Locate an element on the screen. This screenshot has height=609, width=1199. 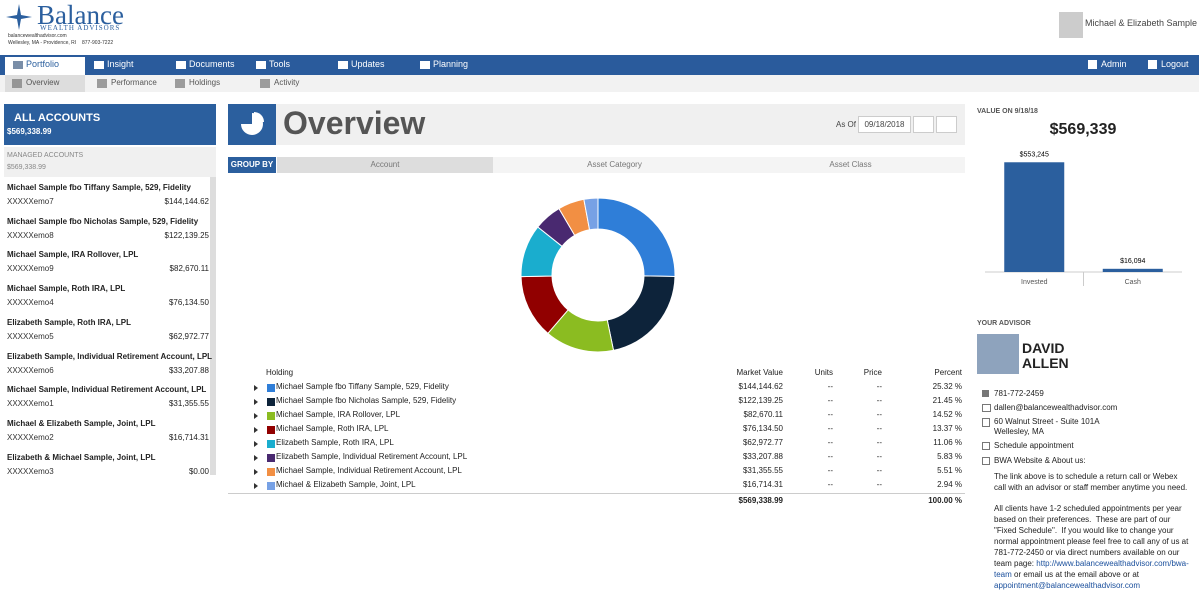
account-name: Michael Sample, IRA Rollover, LPL is located at coordinates (73, 255).